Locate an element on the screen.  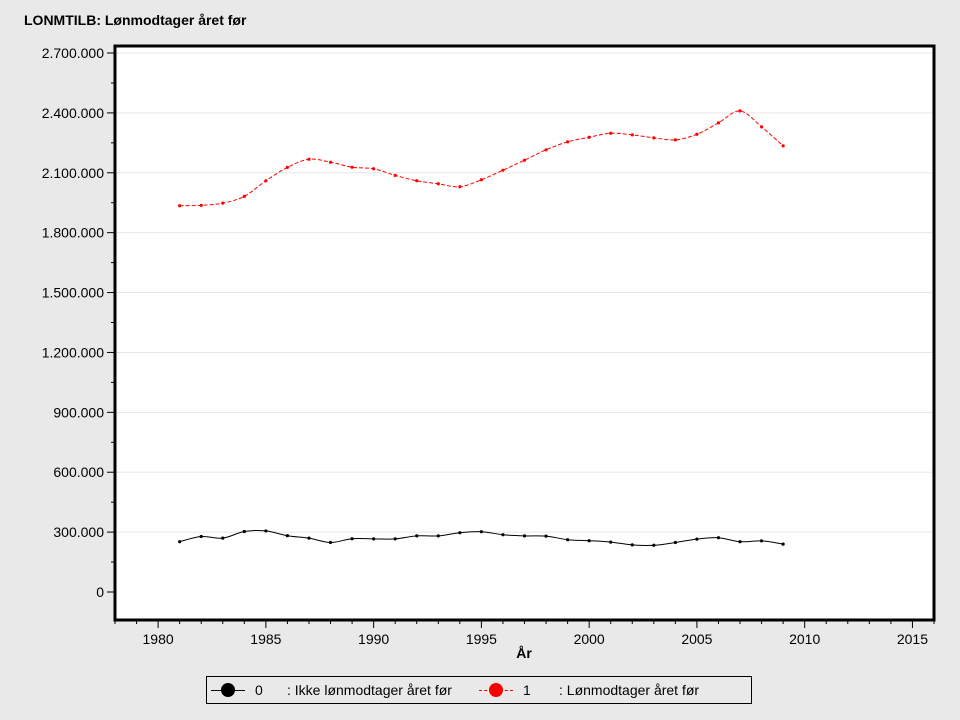
y-tick-label: 600.000 is located at coordinates (78, 472).